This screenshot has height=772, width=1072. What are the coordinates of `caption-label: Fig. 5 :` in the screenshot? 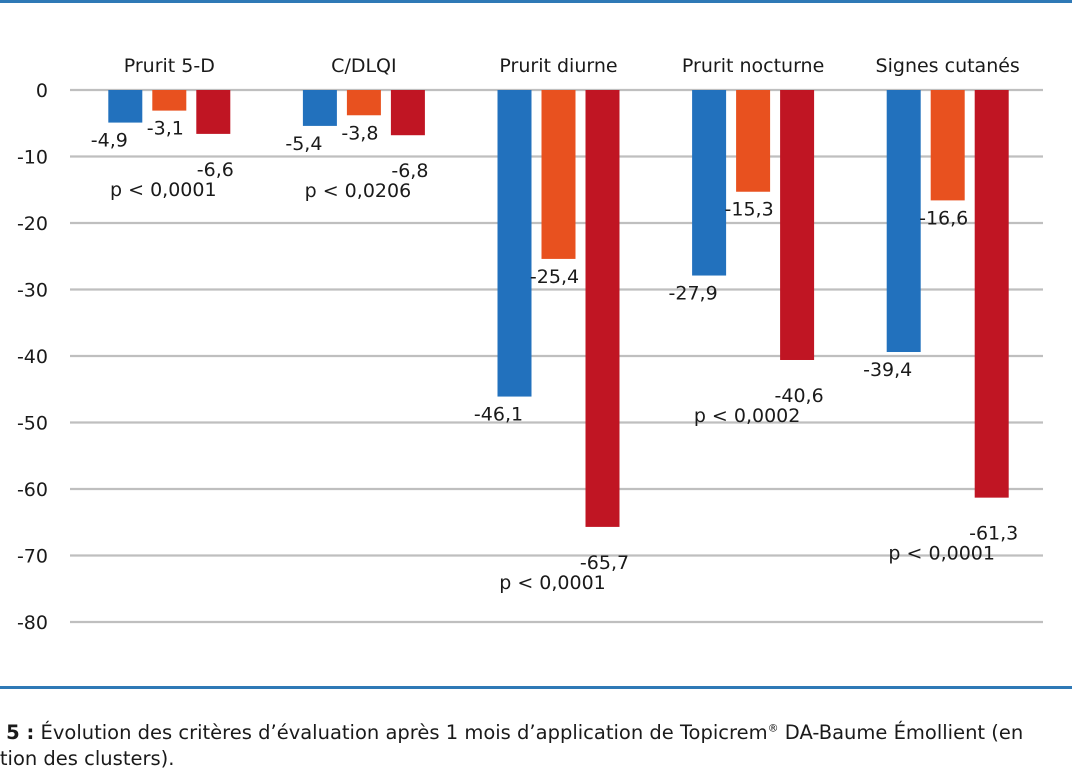 It's located at (17, 732).